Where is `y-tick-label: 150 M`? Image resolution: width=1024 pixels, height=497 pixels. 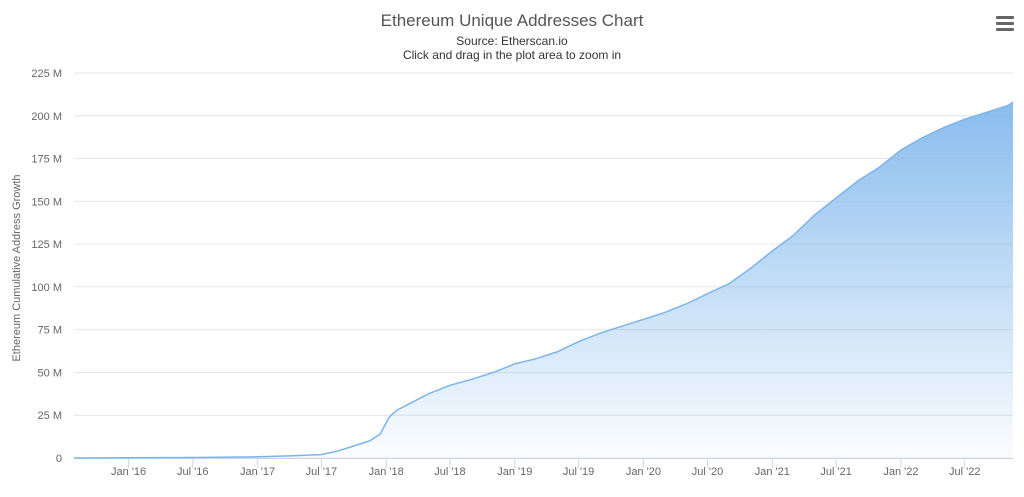
y-tick-label: 150 M is located at coordinates (46, 202).